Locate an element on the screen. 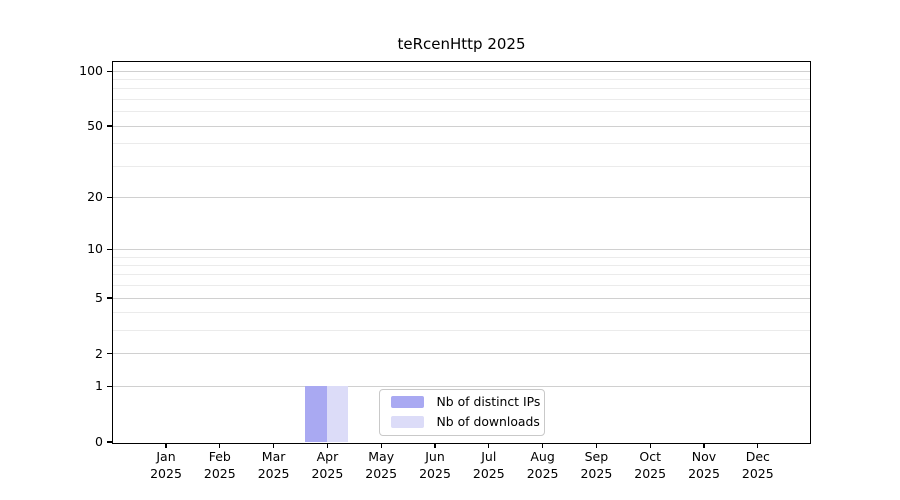  x-tick-apr is located at coordinates (327, 445).